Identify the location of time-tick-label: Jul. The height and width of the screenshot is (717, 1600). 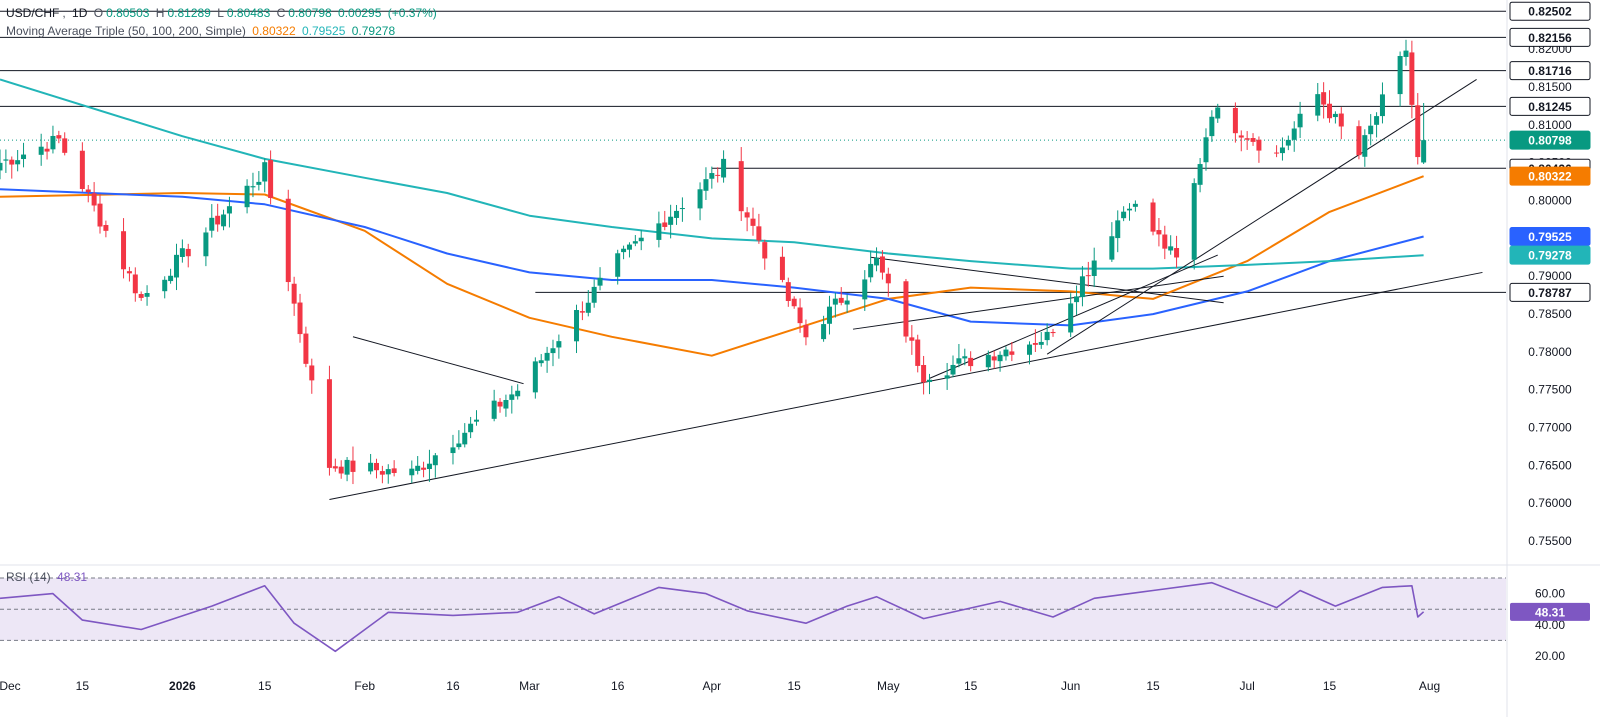
(1246, 686).